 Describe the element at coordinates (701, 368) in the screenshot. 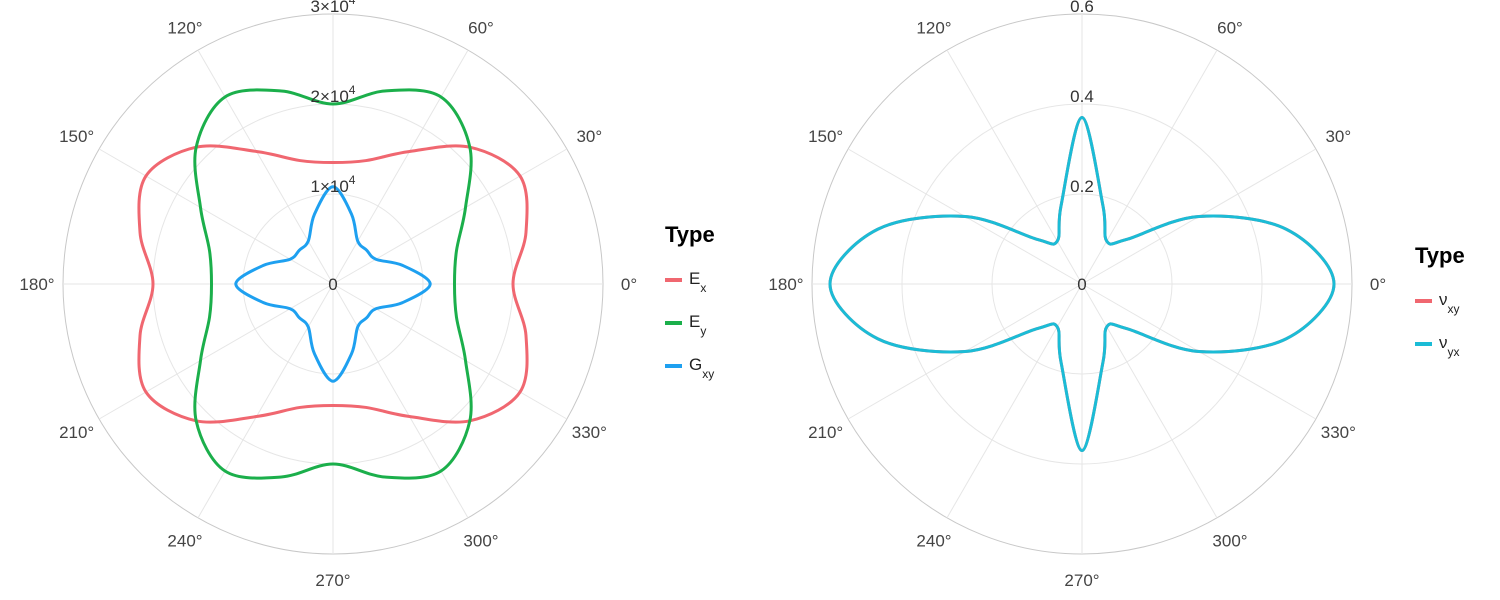

I see `legend-entry-label: Gxy` at that location.